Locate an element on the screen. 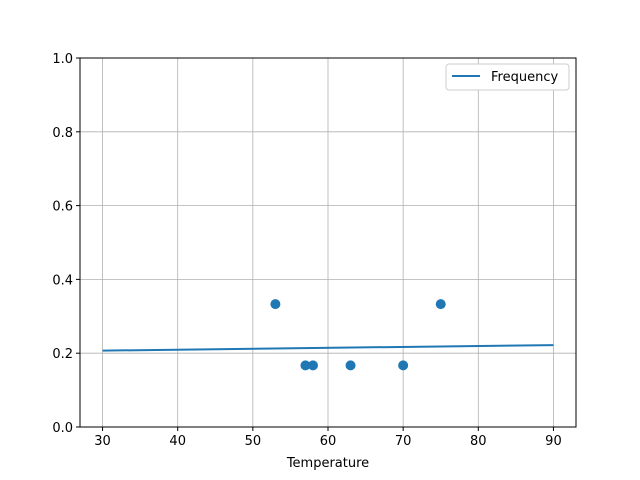 This screenshot has width=640, height=480. x-axis-label: Temperature is located at coordinates (327, 463).